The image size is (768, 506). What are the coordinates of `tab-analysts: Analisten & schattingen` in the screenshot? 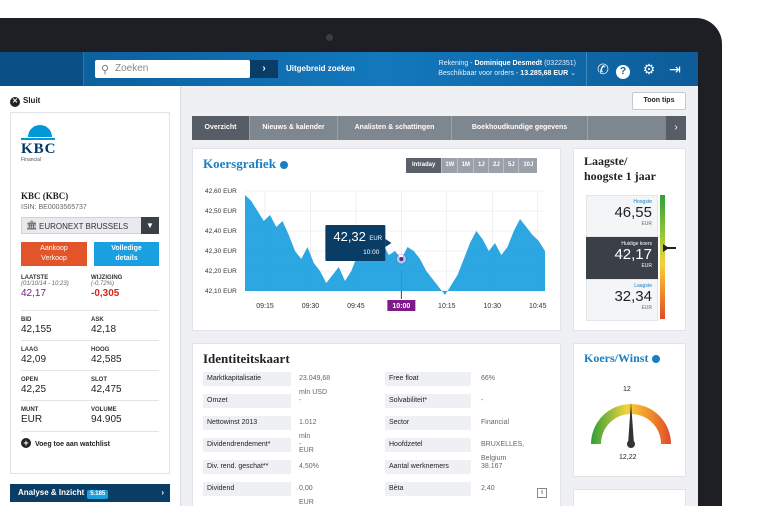 It's located at (395, 128).